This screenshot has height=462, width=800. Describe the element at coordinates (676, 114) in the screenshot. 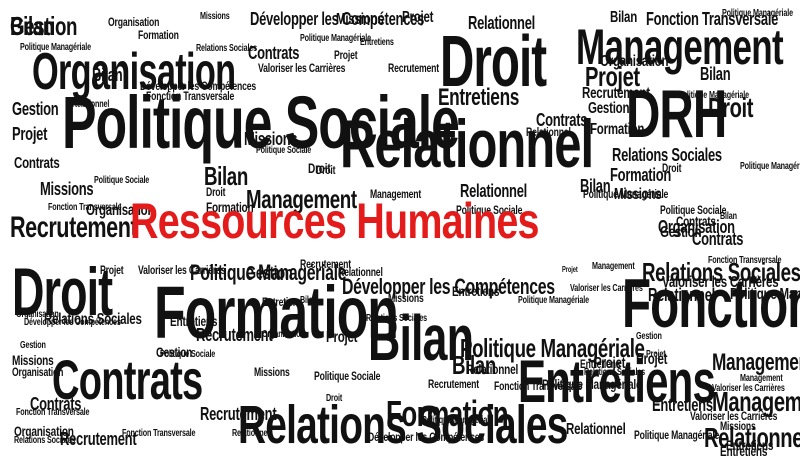

I see `cloud-word: DRH` at that location.